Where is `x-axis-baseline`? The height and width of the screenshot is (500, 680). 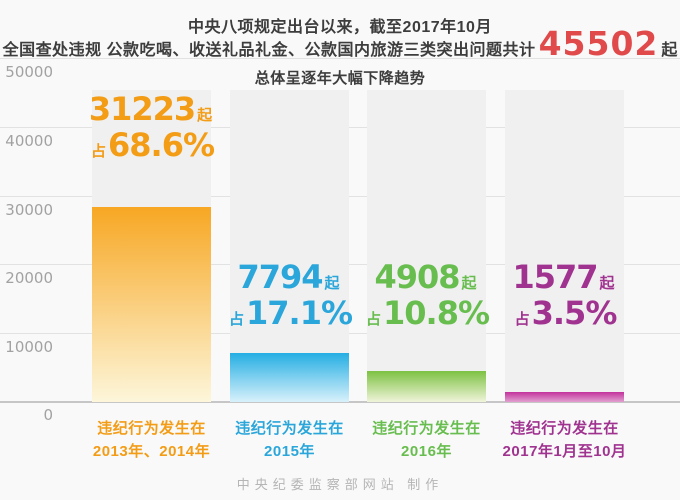 x-axis-baseline is located at coordinates (340, 402).